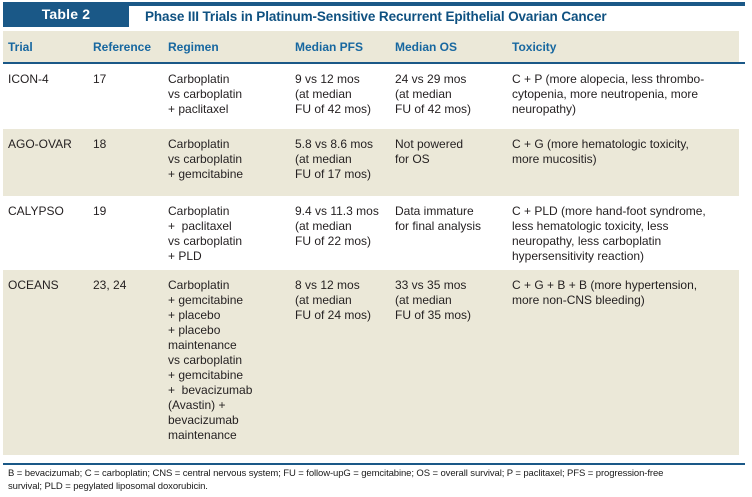  Describe the element at coordinates (374, 459) in the screenshot. I see `pre-footnote-gap` at that location.